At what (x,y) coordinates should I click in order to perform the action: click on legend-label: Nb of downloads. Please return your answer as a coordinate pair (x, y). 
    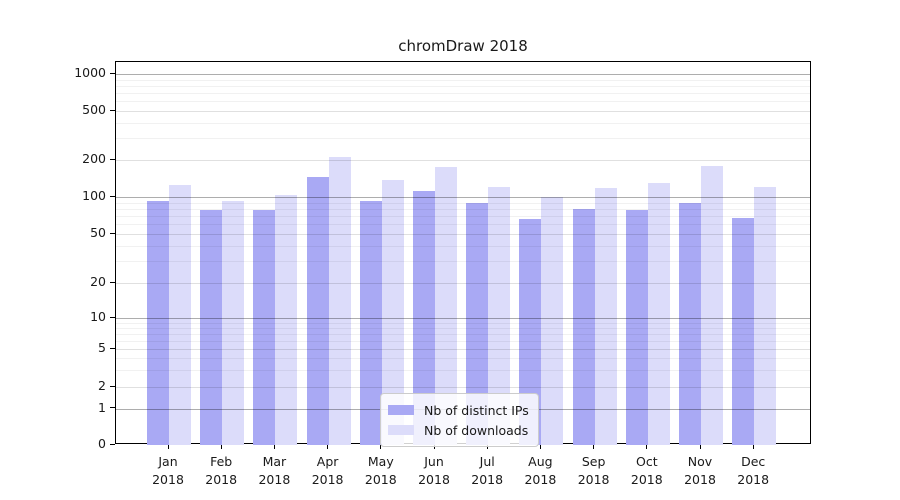
    Looking at the image, I should click on (476, 430).